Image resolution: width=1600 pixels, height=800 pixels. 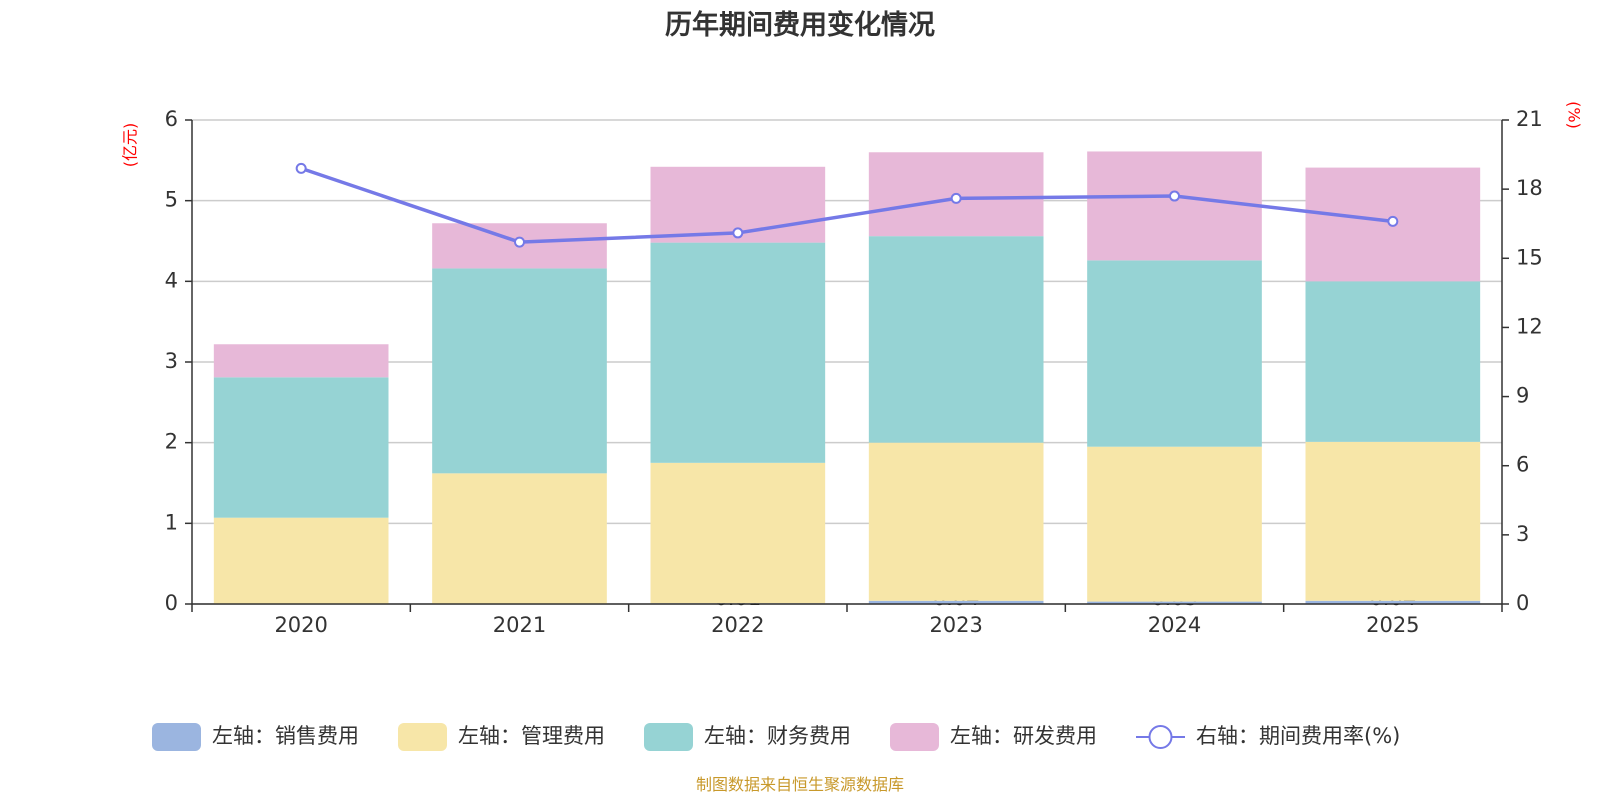 What do you see at coordinates (130, 145) in the screenshot?
I see `left-axis-unit: (亿元)` at bounding box center [130, 145].